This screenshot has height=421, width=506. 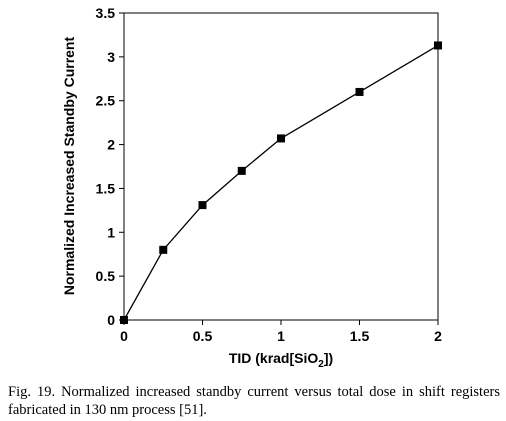 I want to click on y-tick-label: 2.5, so click(x=106, y=101).